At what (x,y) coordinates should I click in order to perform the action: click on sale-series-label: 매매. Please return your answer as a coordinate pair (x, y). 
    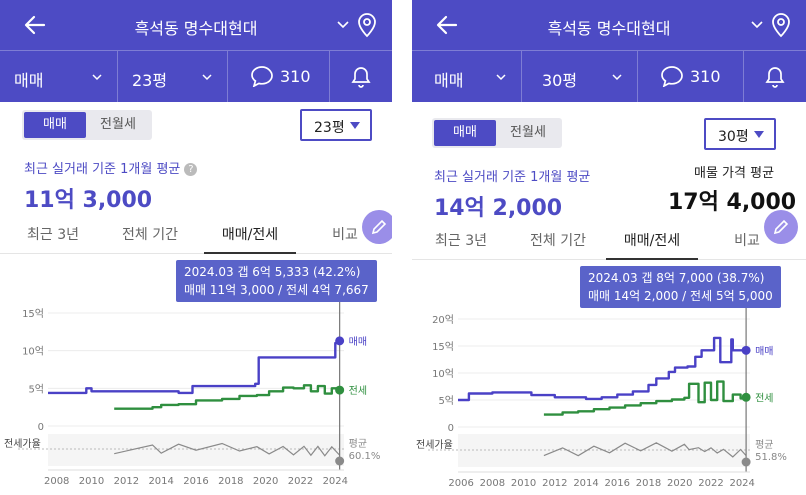
    Looking at the image, I should click on (764, 351).